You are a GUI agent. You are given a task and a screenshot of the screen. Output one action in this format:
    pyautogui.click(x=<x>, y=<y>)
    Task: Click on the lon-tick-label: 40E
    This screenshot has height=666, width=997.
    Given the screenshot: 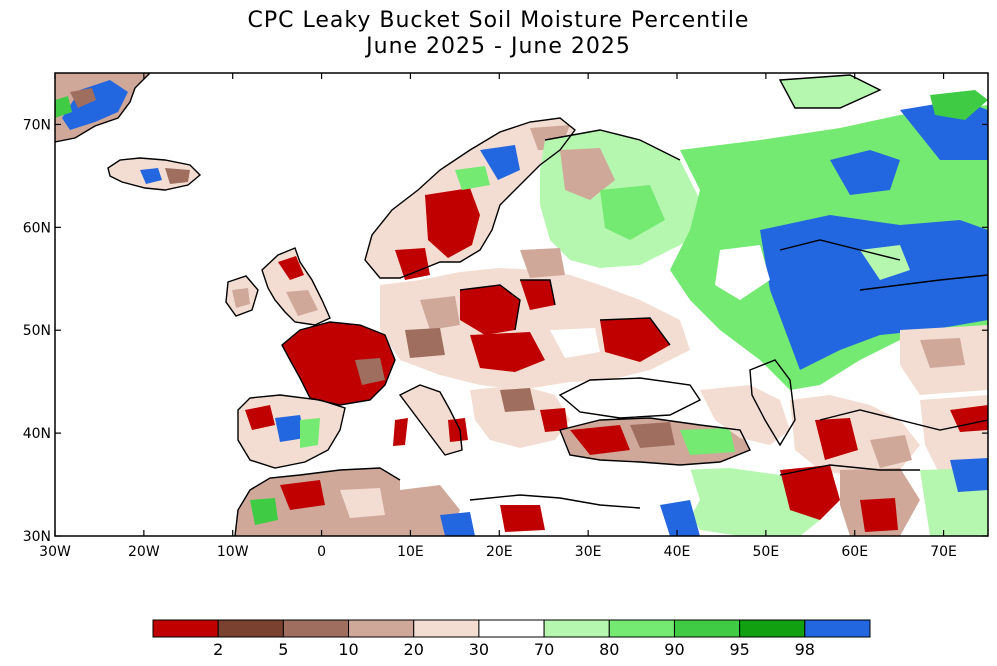 What is the action you would take?
    pyautogui.click(x=677, y=552)
    